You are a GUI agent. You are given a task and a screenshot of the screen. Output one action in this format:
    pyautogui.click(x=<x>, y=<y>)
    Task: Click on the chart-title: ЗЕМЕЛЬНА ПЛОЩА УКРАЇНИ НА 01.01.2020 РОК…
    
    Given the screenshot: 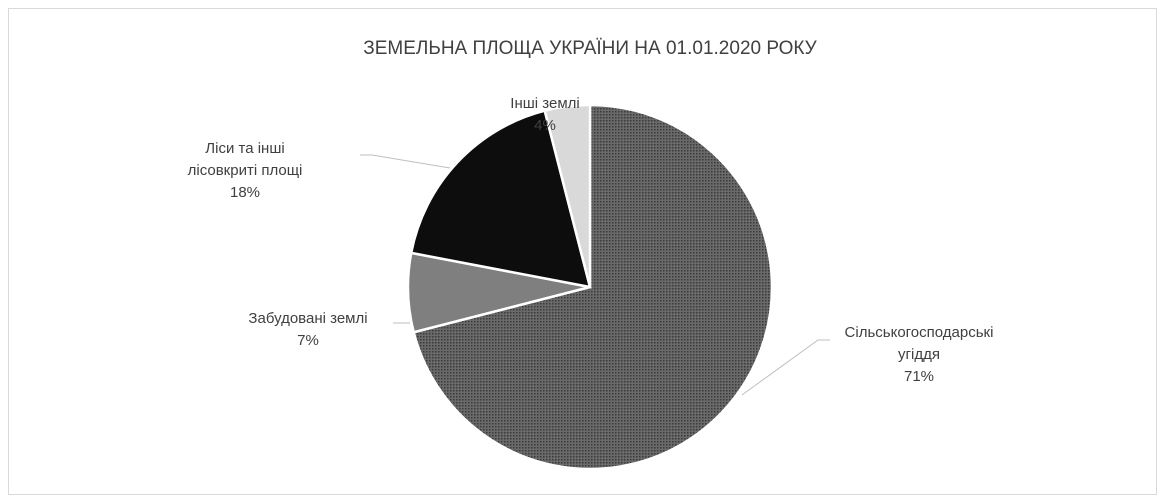 What is the action you would take?
    pyautogui.click(x=590, y=48)
    